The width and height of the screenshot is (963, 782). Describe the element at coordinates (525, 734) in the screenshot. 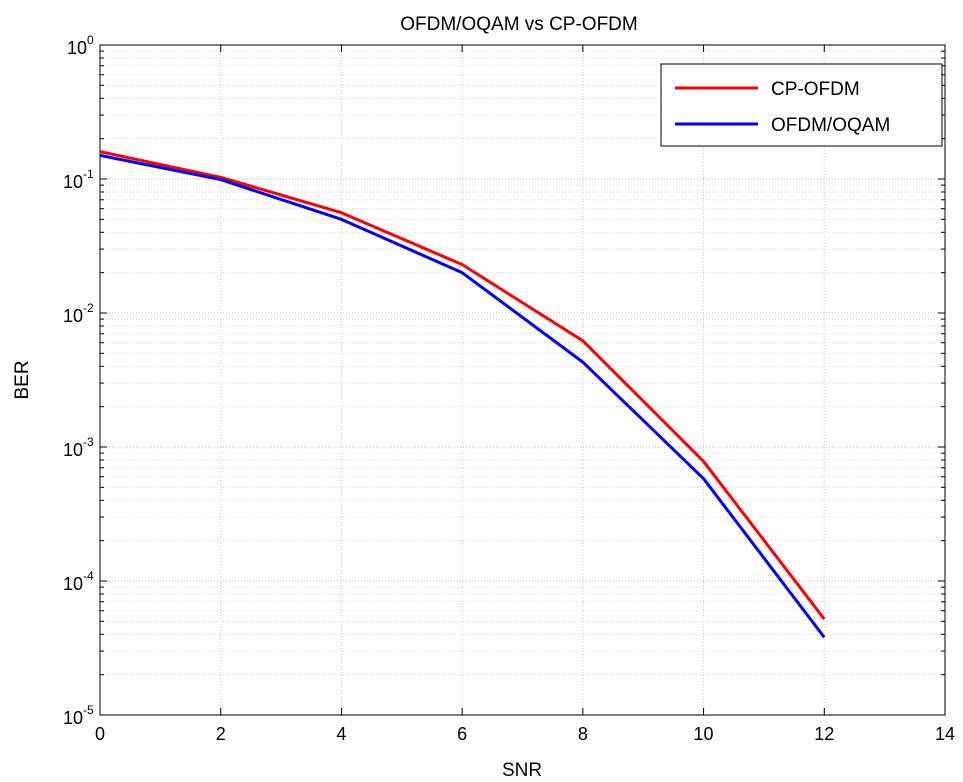

I see `x-tick-labels: 0 2 4 6 8 10 12 14` at that location.